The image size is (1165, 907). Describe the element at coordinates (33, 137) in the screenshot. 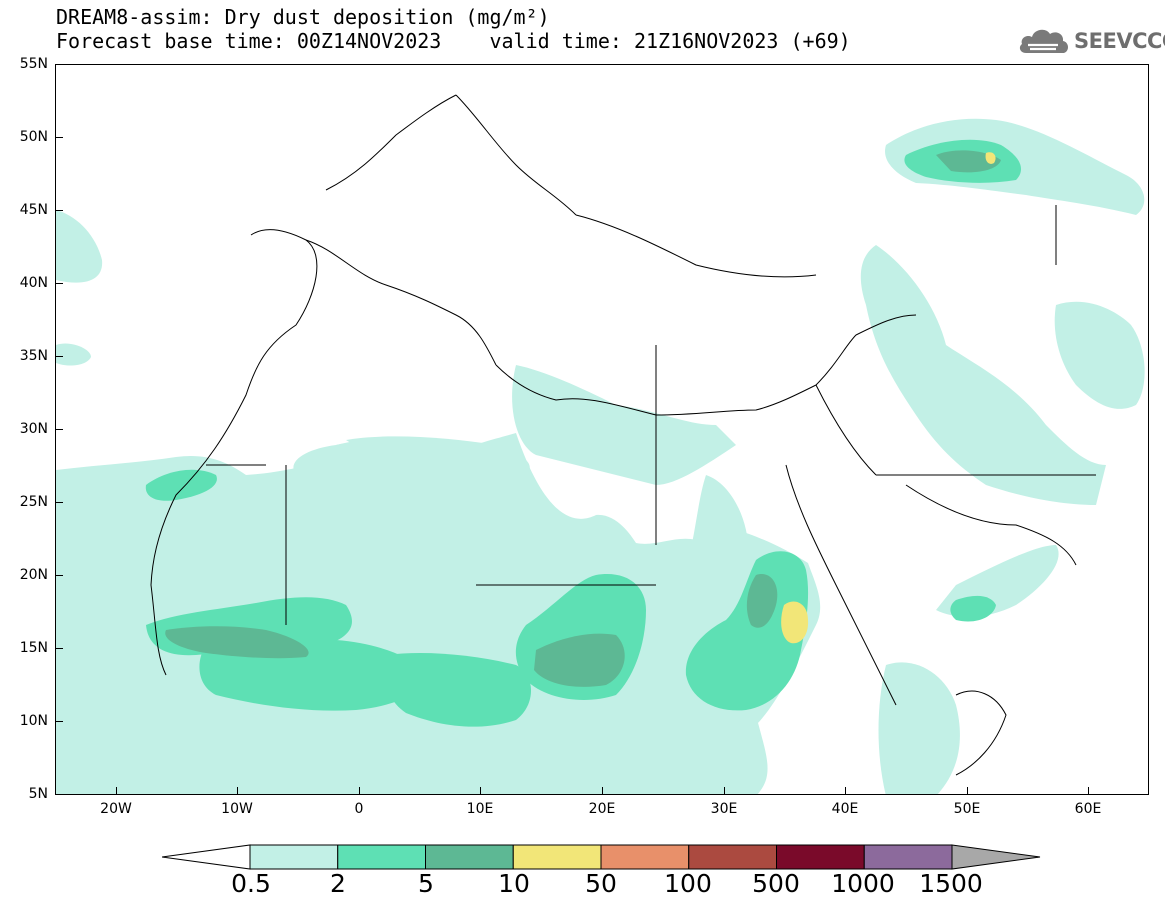

I see `lat-label-50n: 50N` at that location.